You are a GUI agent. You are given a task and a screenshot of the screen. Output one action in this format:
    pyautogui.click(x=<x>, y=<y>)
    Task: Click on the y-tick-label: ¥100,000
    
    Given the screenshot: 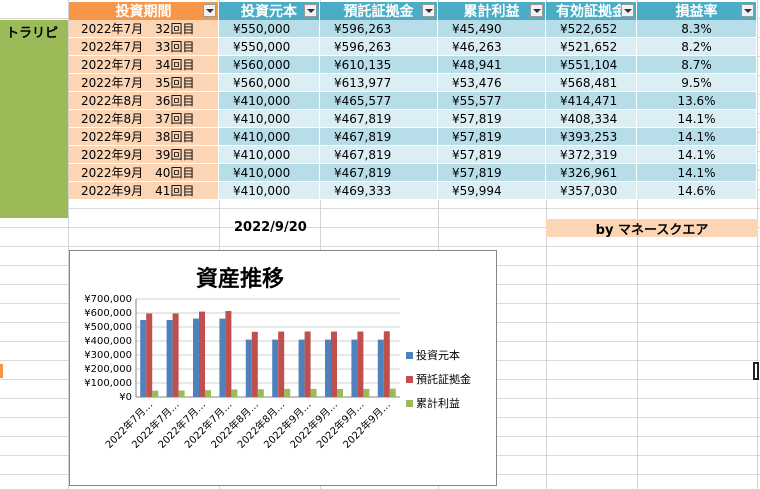 What is the action you would take?
    pyautogui.click(x=108, y=383)
    